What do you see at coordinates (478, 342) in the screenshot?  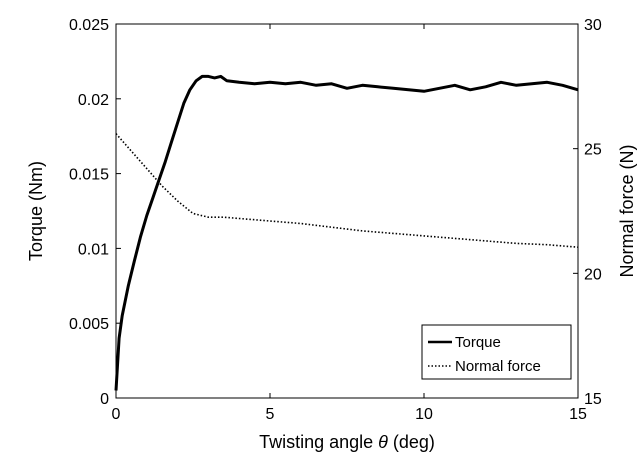 I see `legend-torque-label: Torque` at bounding box center [478, 342].